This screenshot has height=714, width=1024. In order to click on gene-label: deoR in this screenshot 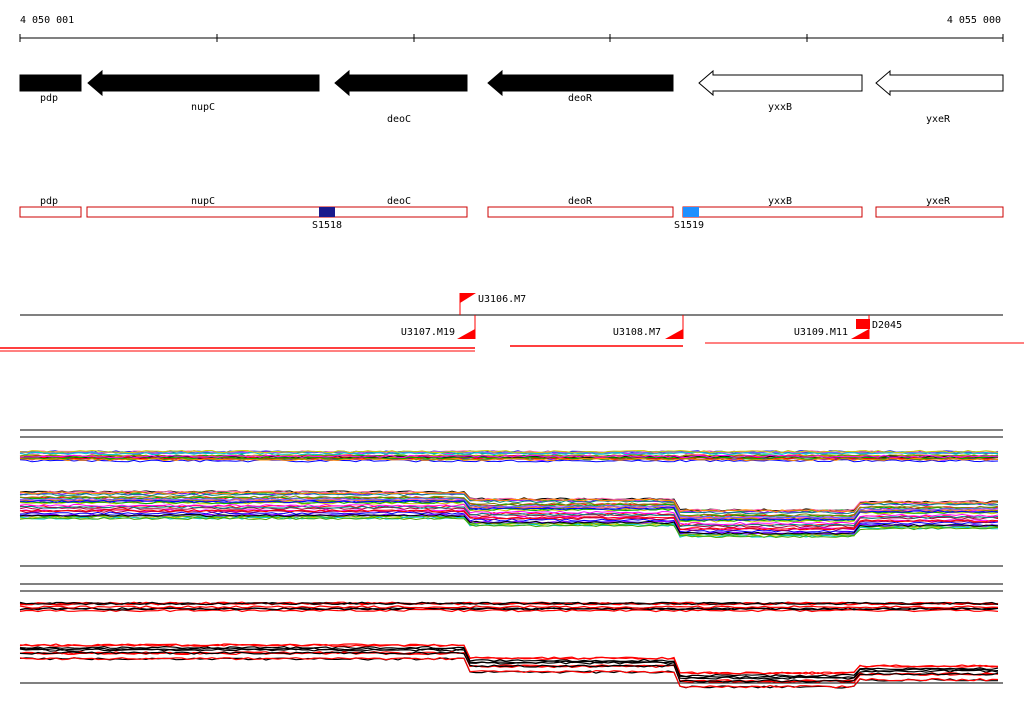, I will do `click(580, 98)`.